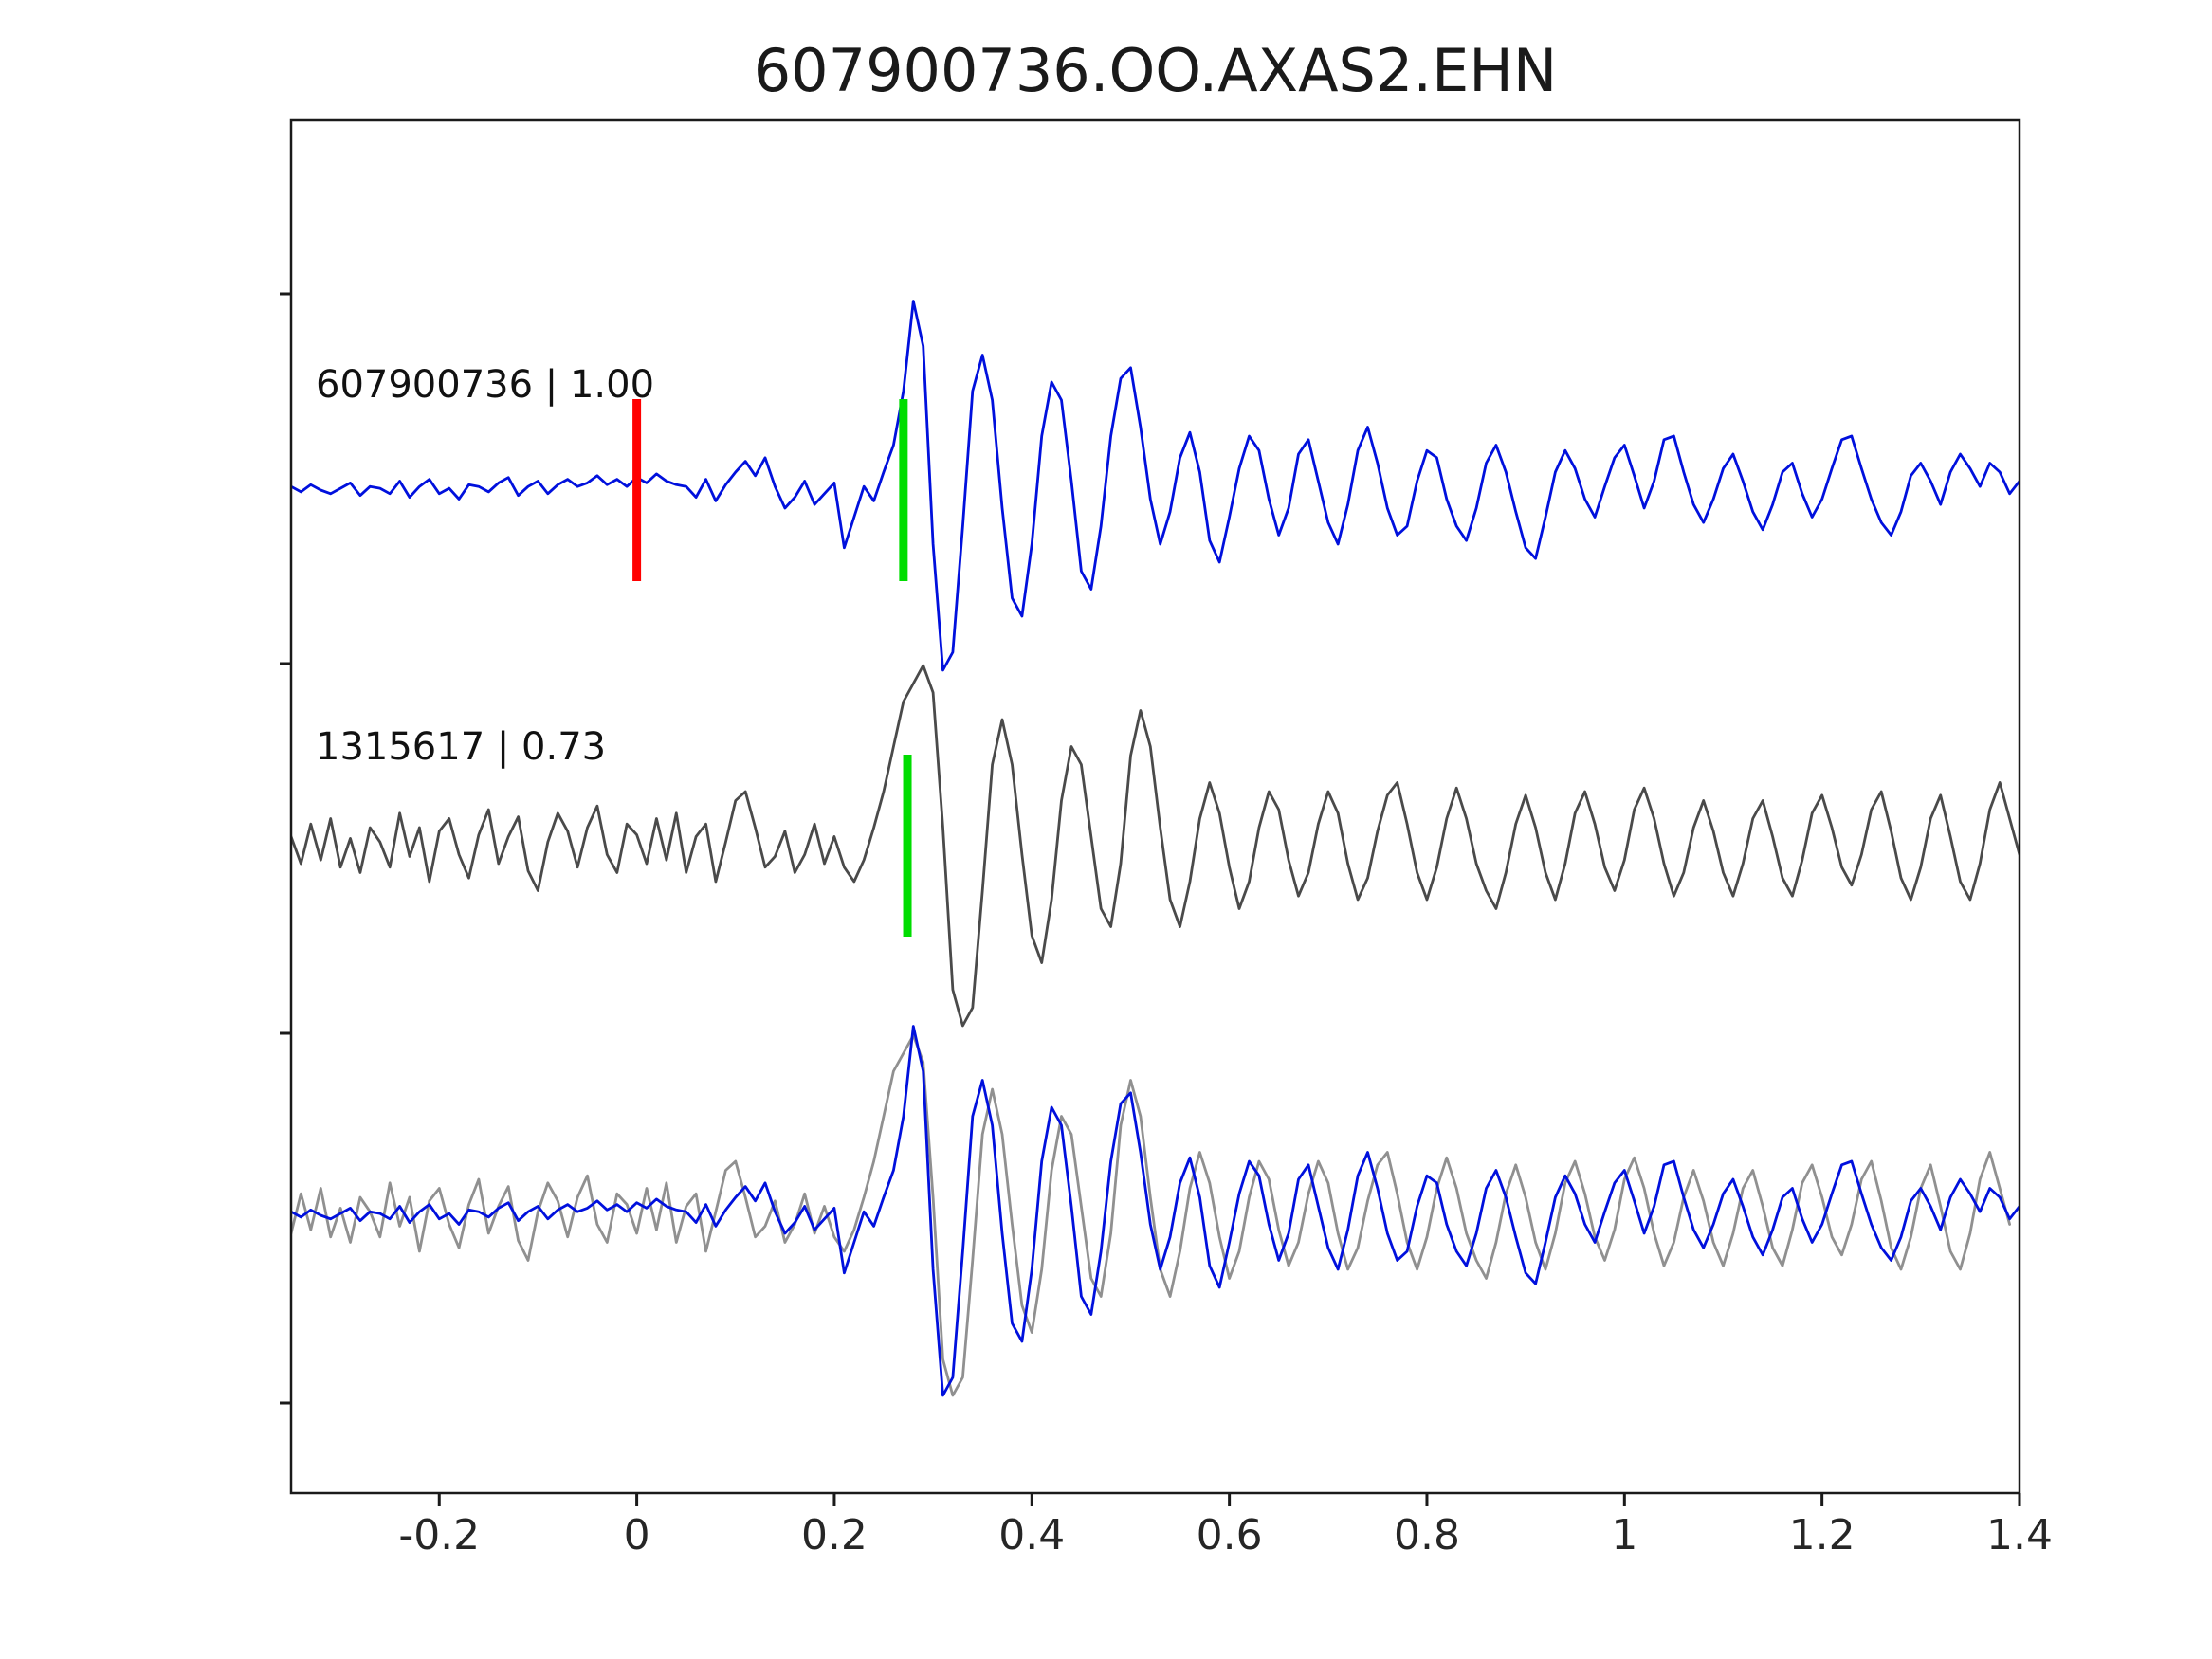  I want to click on x-axis-tick-label: 0.4, so click(1031, 1535).